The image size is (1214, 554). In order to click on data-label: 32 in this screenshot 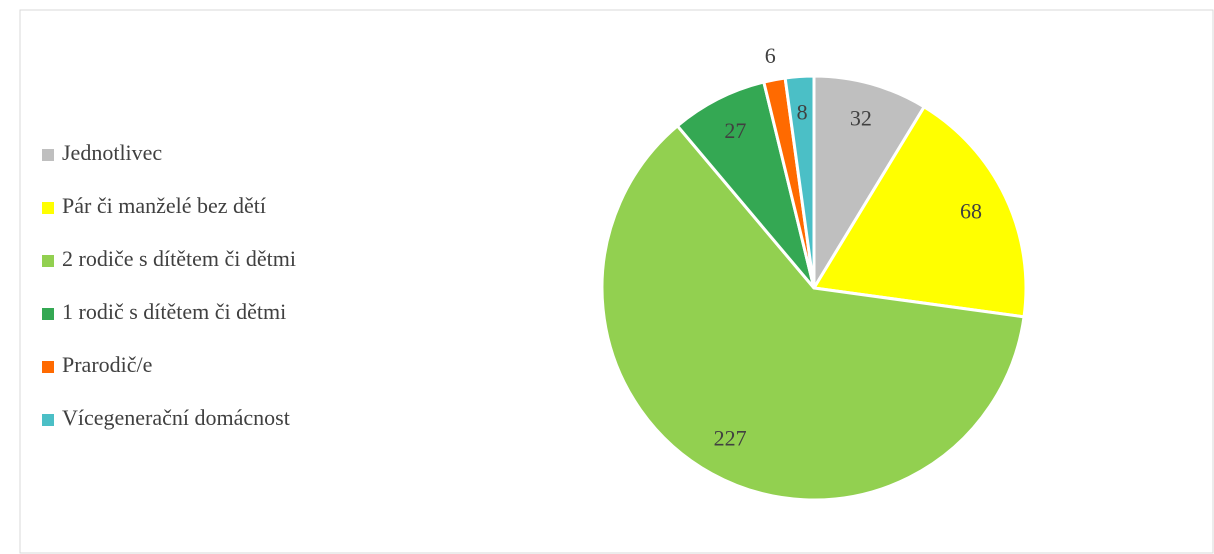, I will do `click(861, 118)`.